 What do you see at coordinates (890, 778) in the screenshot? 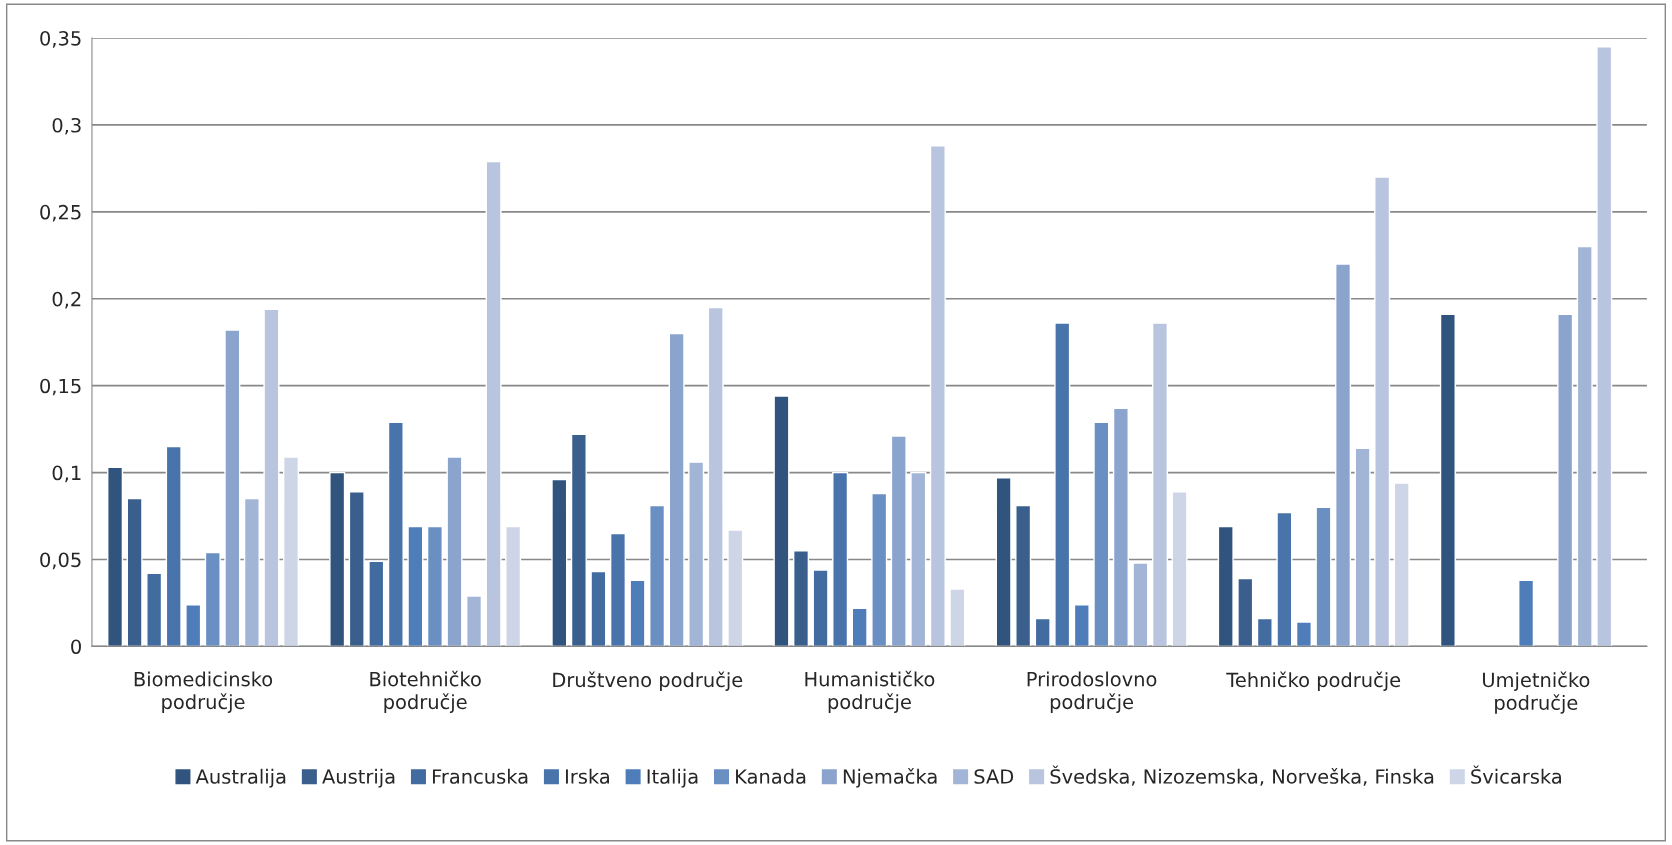
I see `legend-label: Njemačka` at bounding box center [890, 778].